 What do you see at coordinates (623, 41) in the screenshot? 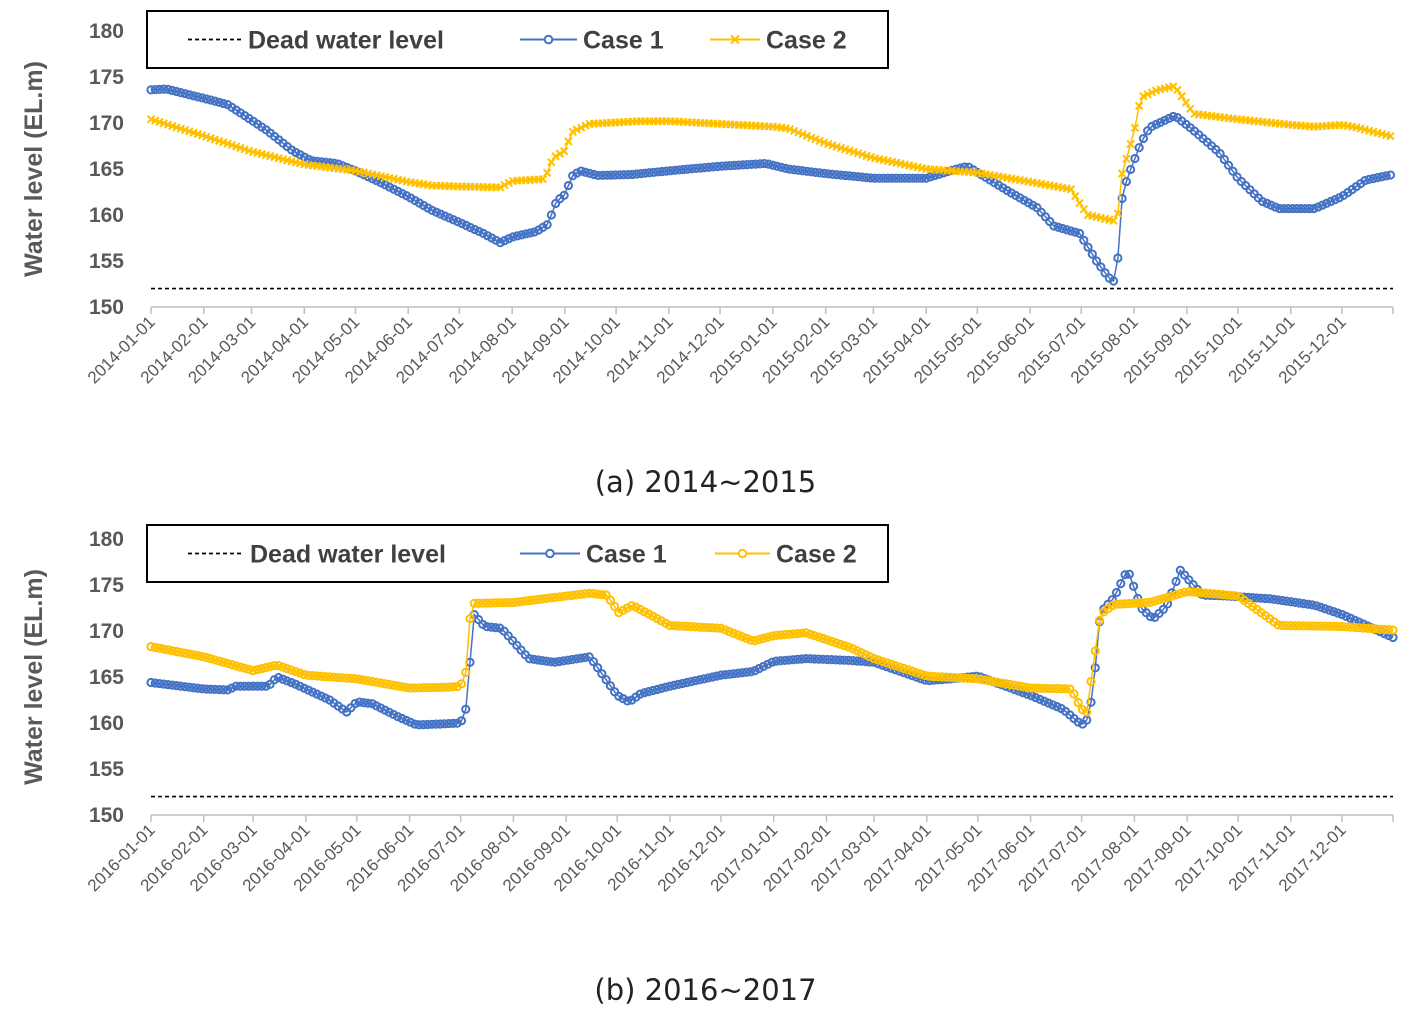
I see `legend-label: Case 1` at bounding box center [623, 41].